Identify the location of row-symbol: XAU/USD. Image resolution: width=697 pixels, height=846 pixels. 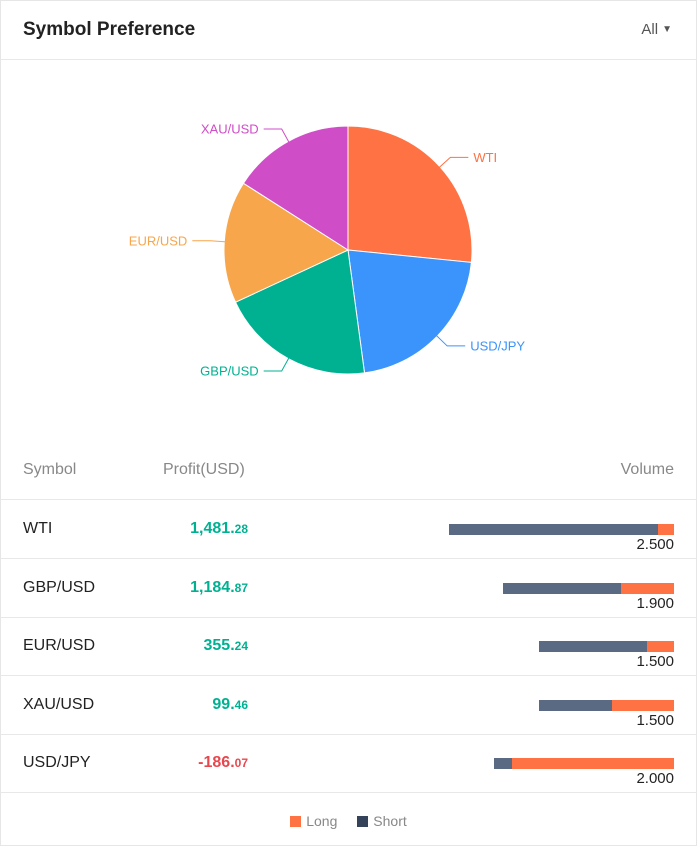
(59, 704).